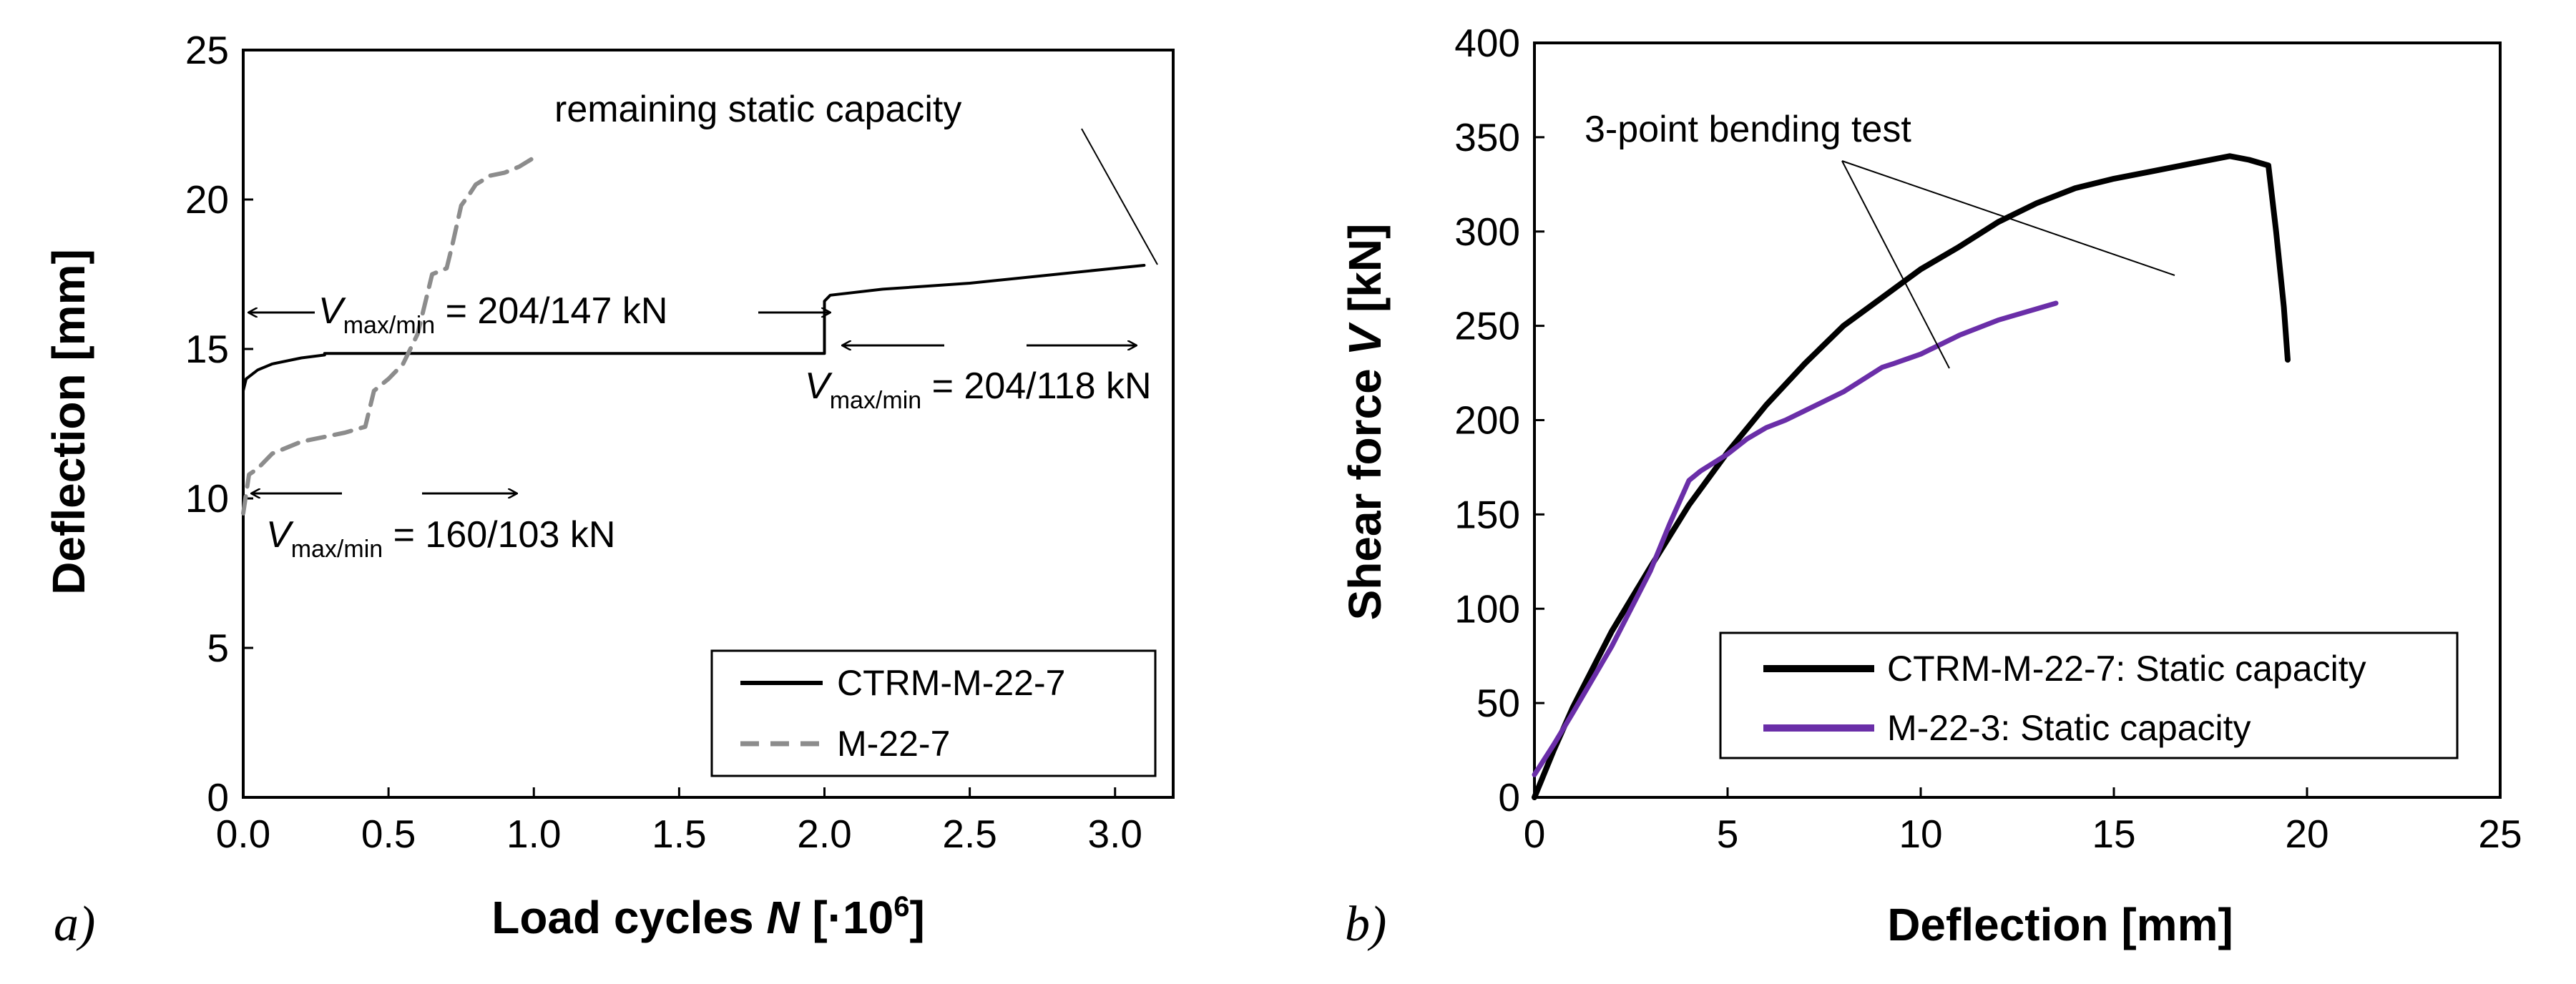 This screenshot has width=2576, height=984. What do you see at coordinates (493, 315) in the screenshot?
I see `panel-a-annotation-v1: Vmax/min = 204/147 kN` at bounding box center [493, 315].